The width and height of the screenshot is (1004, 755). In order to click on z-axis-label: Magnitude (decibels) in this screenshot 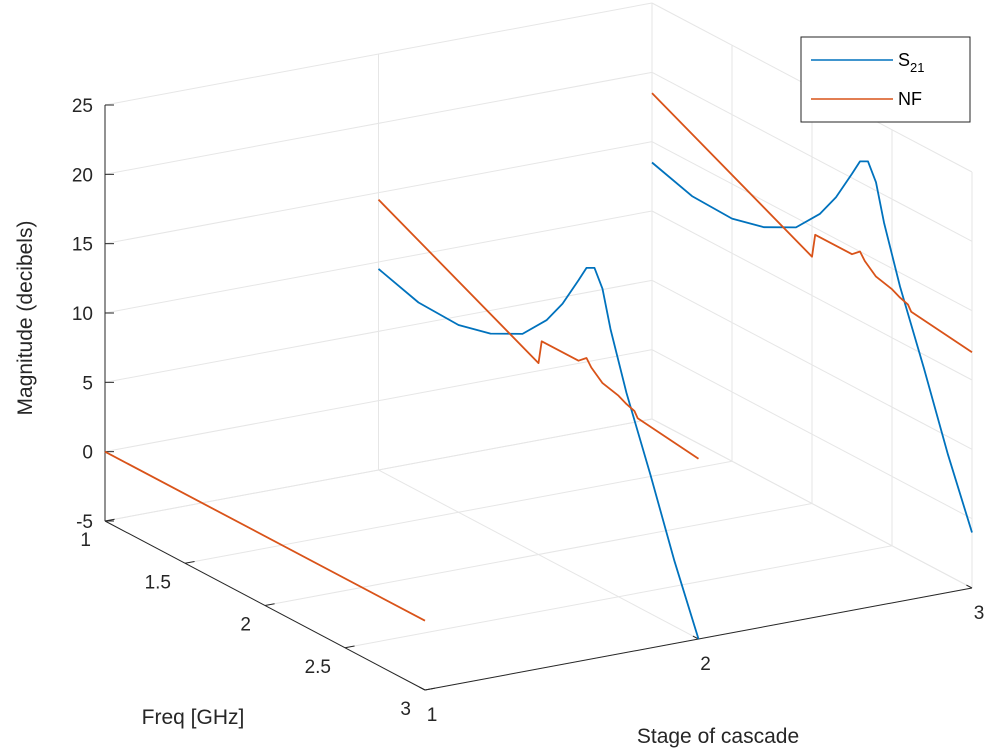, I will do `click(25, 318)`.